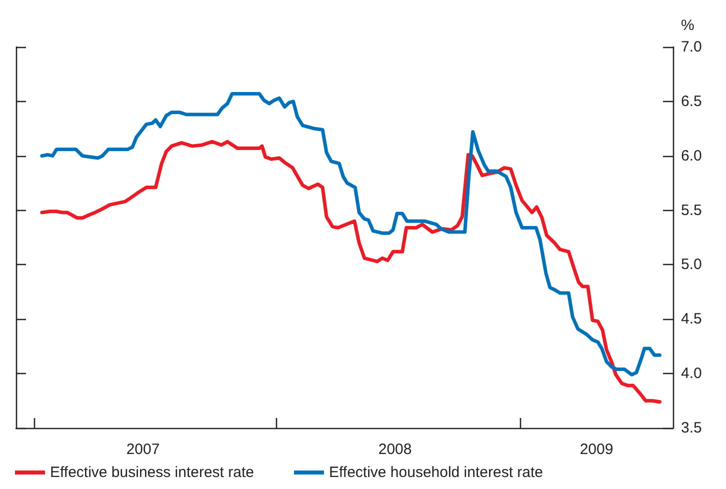 The image size is (726, 489). I want to click on legend-label: Effective household interest rate, so click(436, 472).